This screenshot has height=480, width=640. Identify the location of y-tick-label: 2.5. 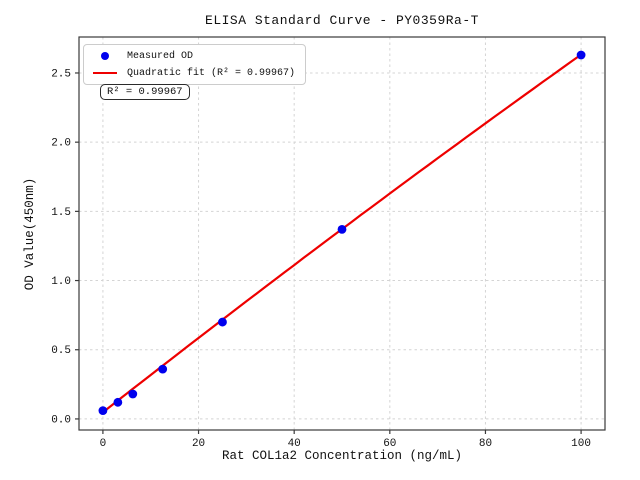
(61, 74).